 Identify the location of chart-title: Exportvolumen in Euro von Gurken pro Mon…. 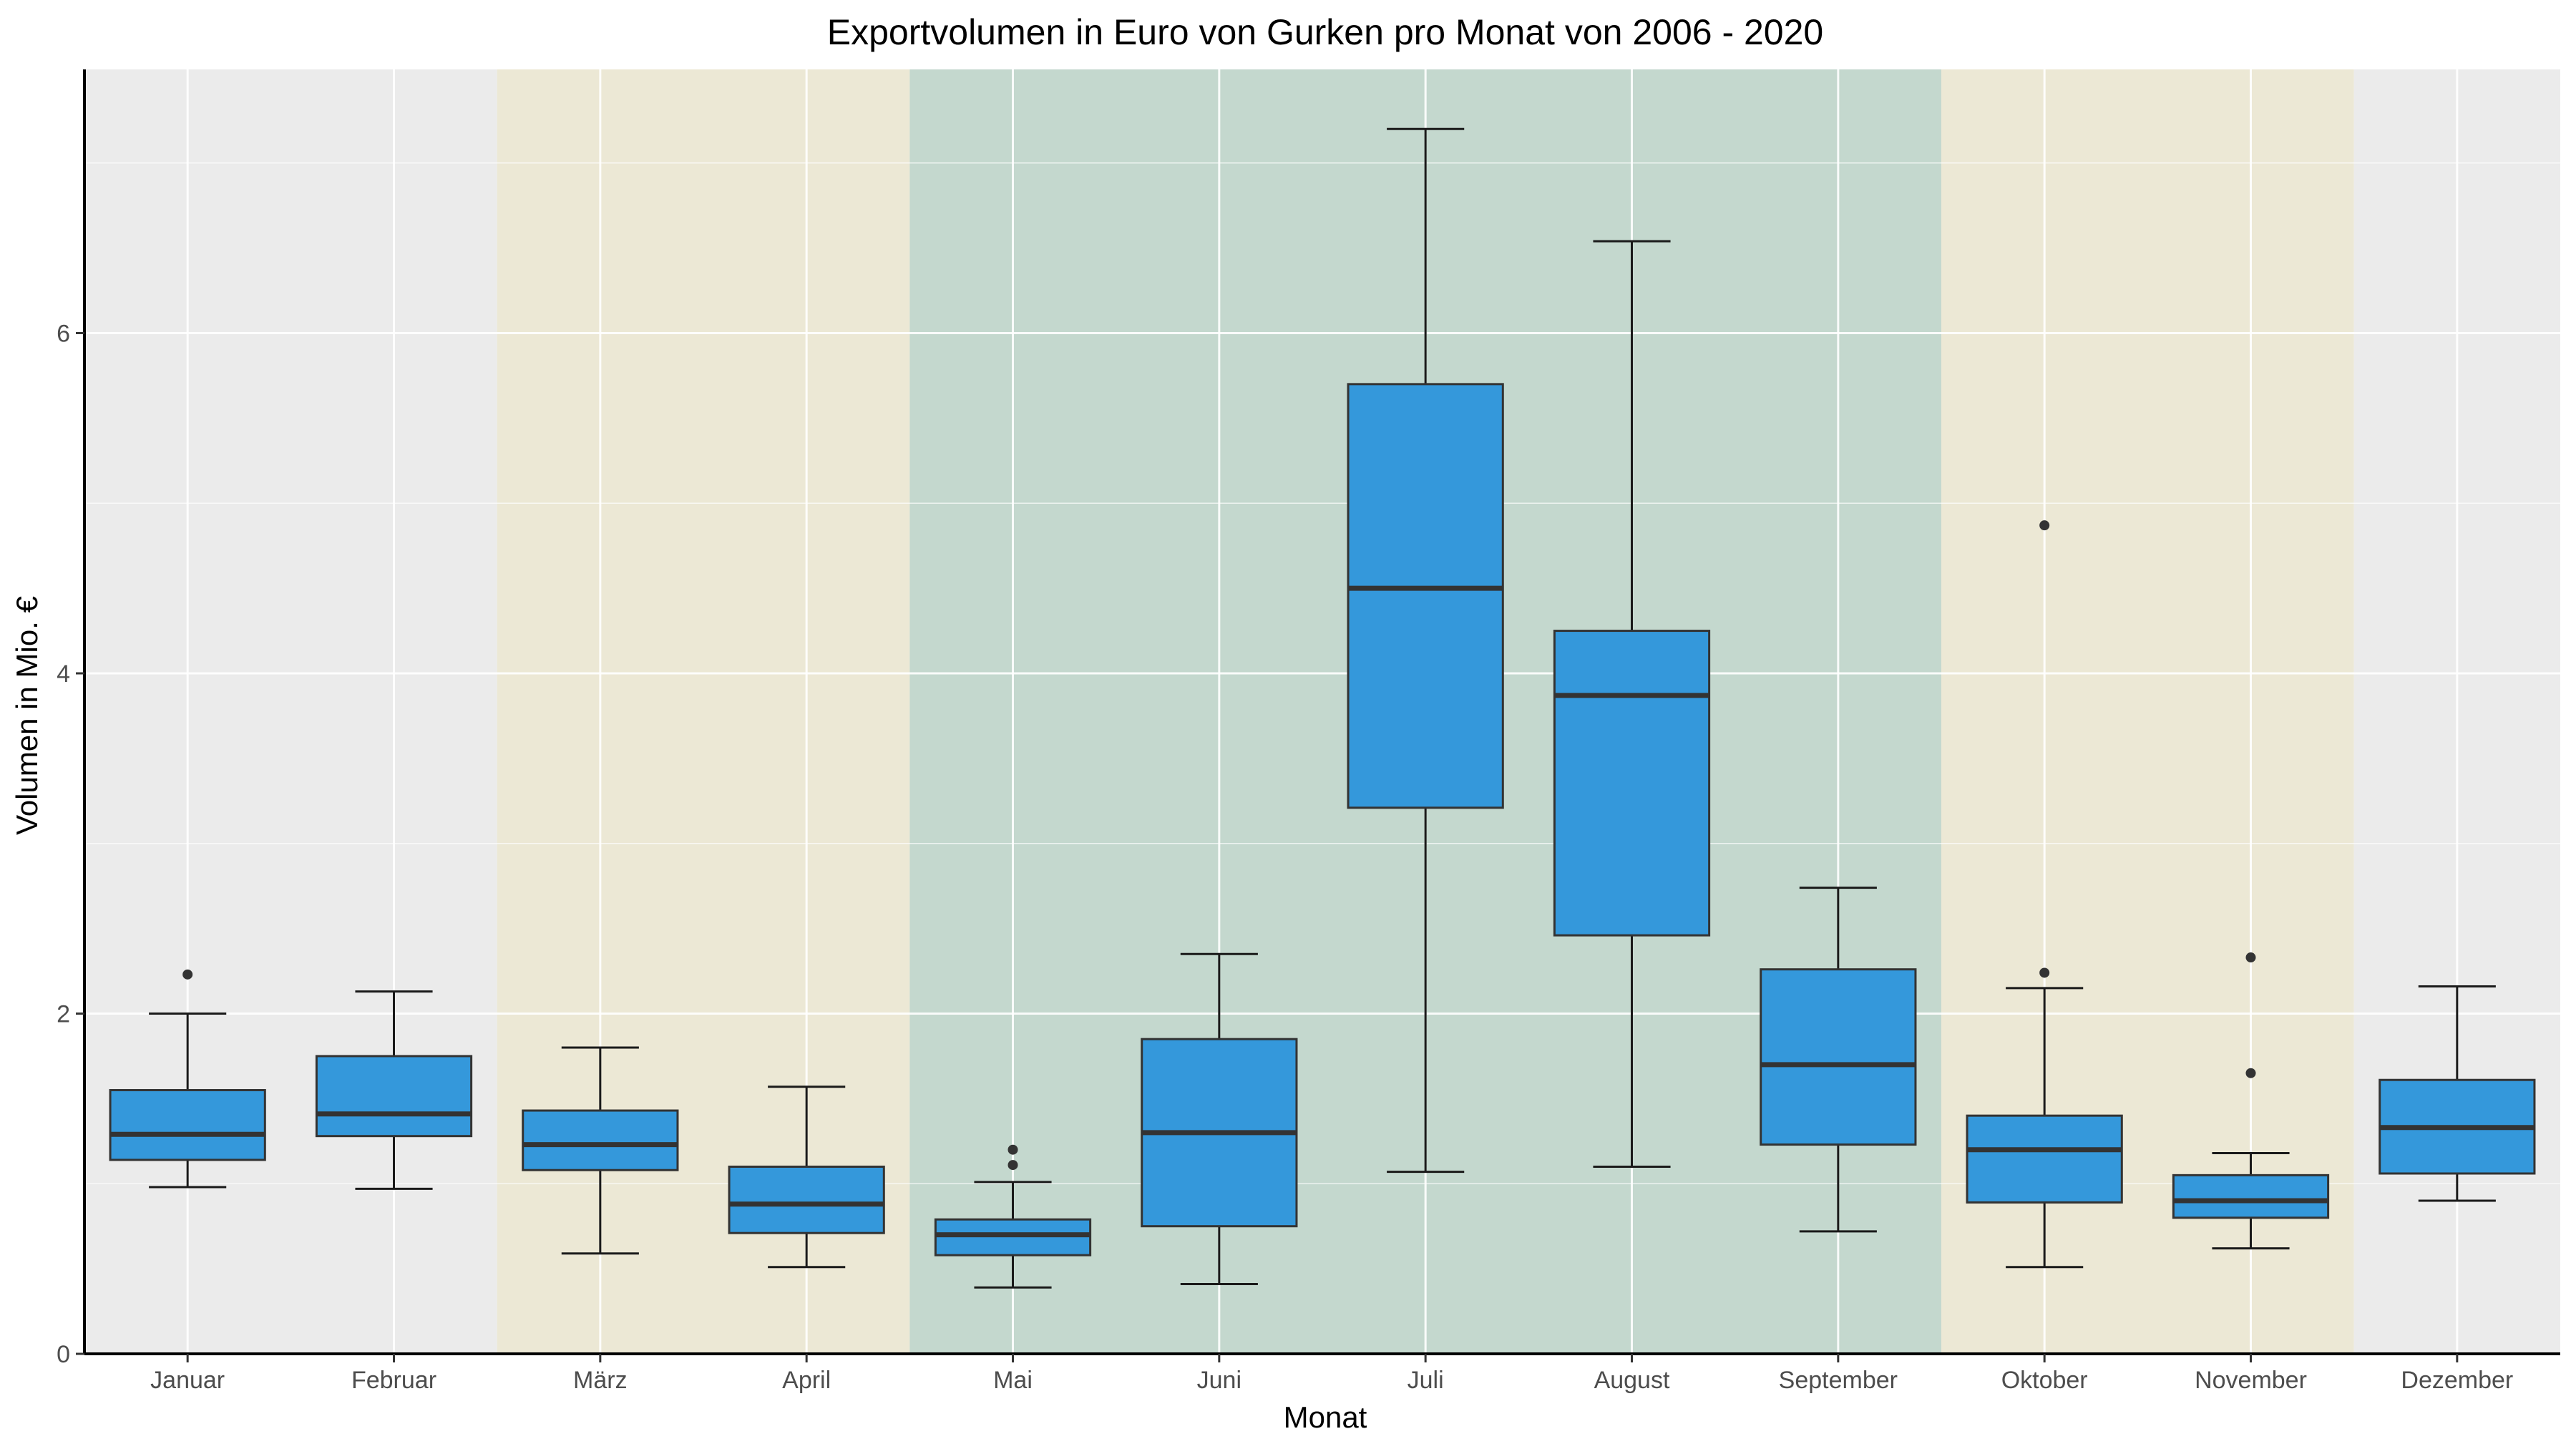
(1325, 32).